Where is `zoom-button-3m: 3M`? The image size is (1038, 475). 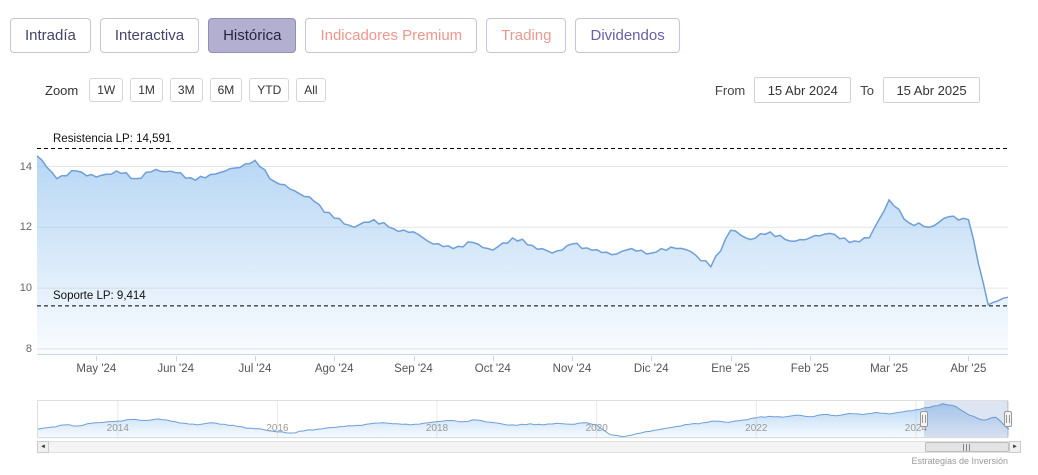
zoom-button-3m: 3M is located at coordinates (186, 90).